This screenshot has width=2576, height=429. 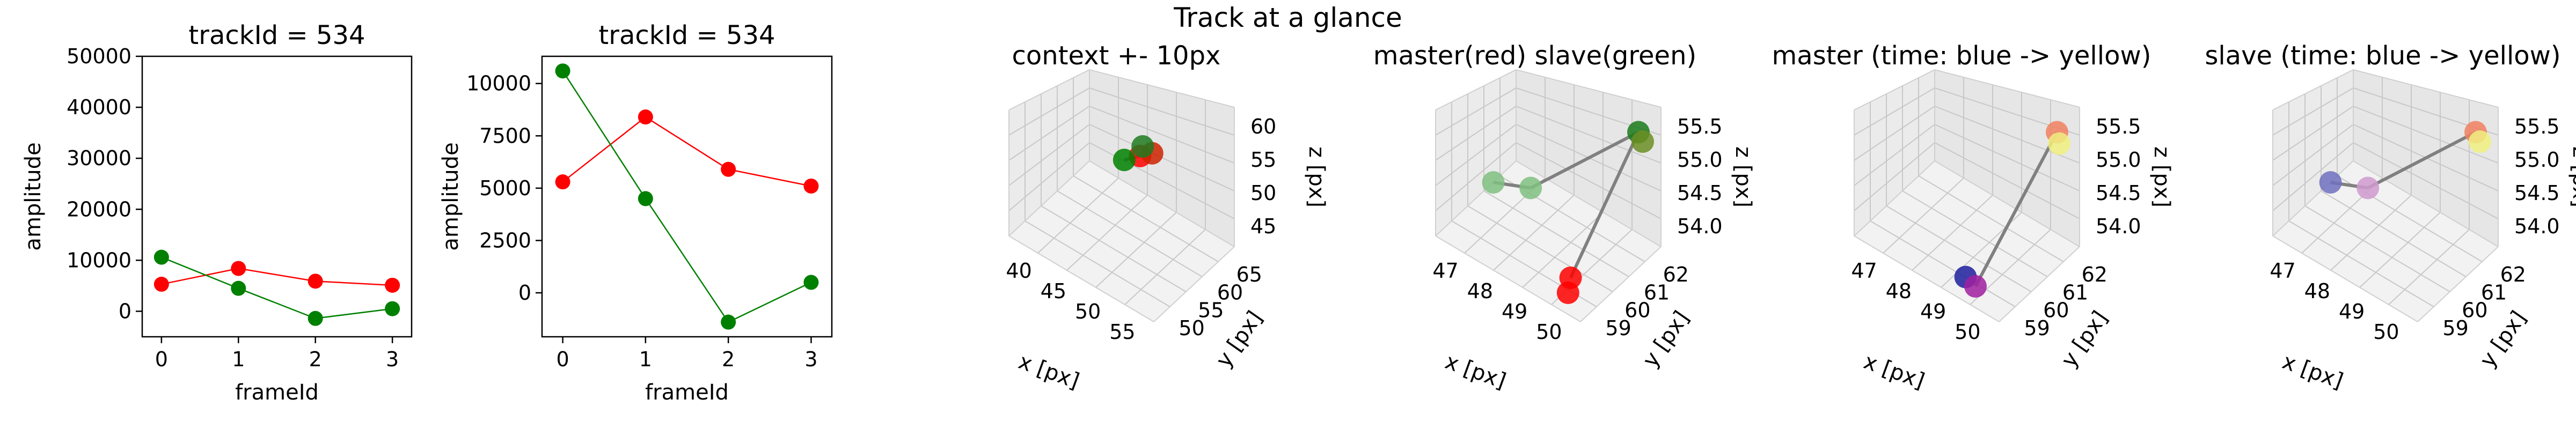 I want to click on x-tick-label: 3, so click(x=810, y=359).